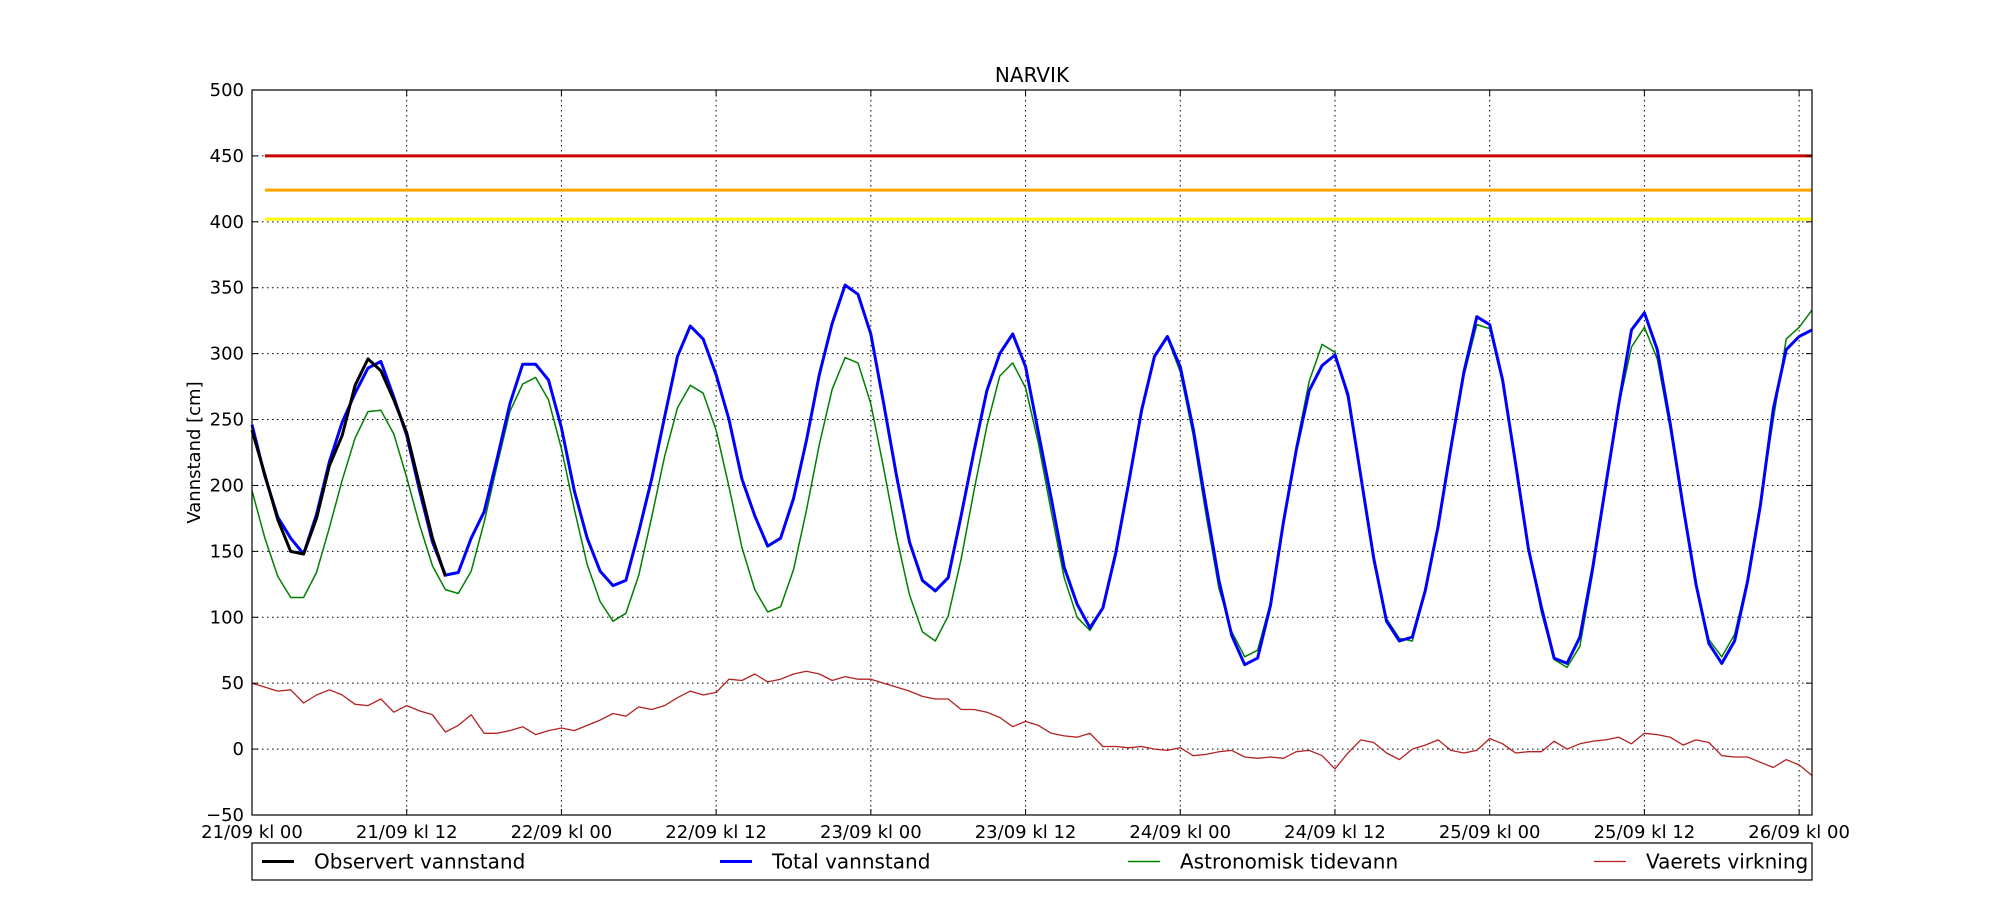 The width and height of the screenshot is (2000, 900). Describe the element at coordinates (252, 832) in the screenshot. I see `x-tick-label: 21/09 kl 00` at that location.